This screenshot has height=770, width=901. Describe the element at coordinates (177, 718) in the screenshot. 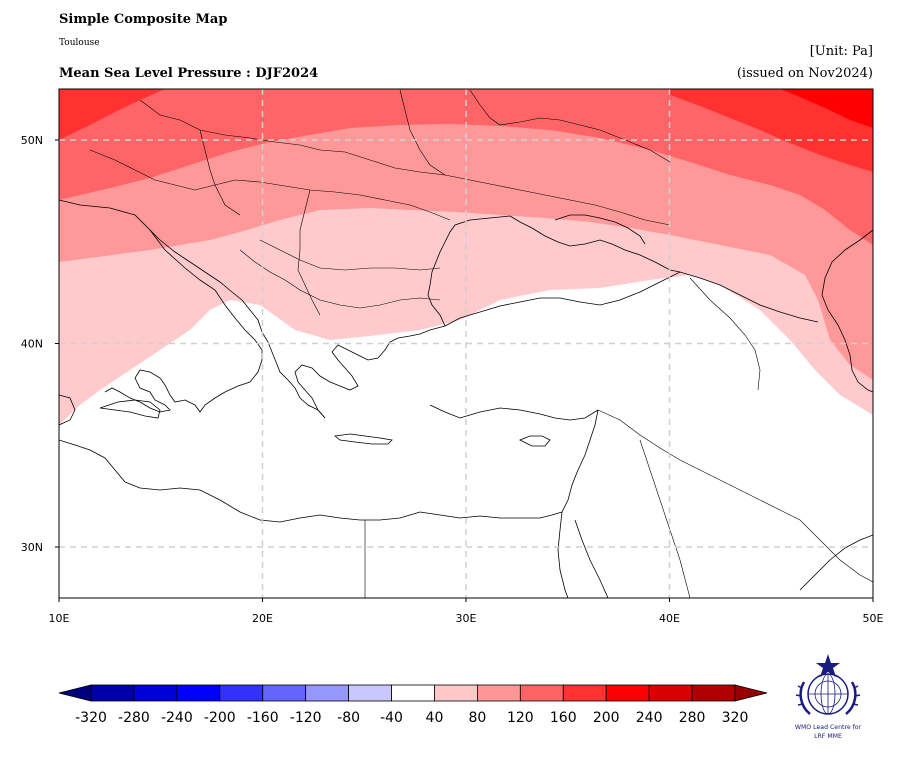

I see `colorbar-tick-label: -240` at that location.